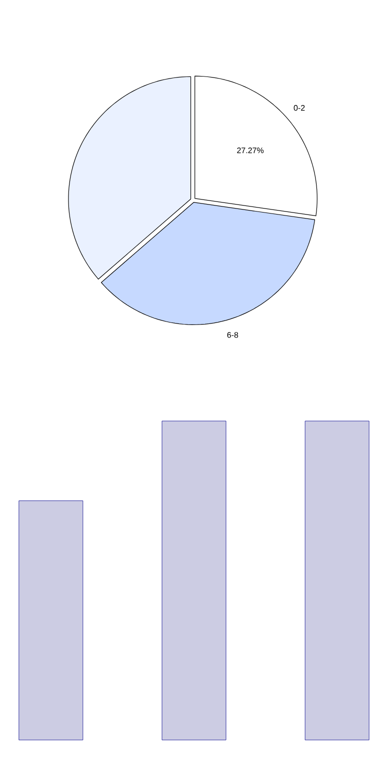 This screenshot has height=780, width=390. Describe the element at coordinates (299, 108) in the screenshot. I see `slice-label: 0-2` at that location.